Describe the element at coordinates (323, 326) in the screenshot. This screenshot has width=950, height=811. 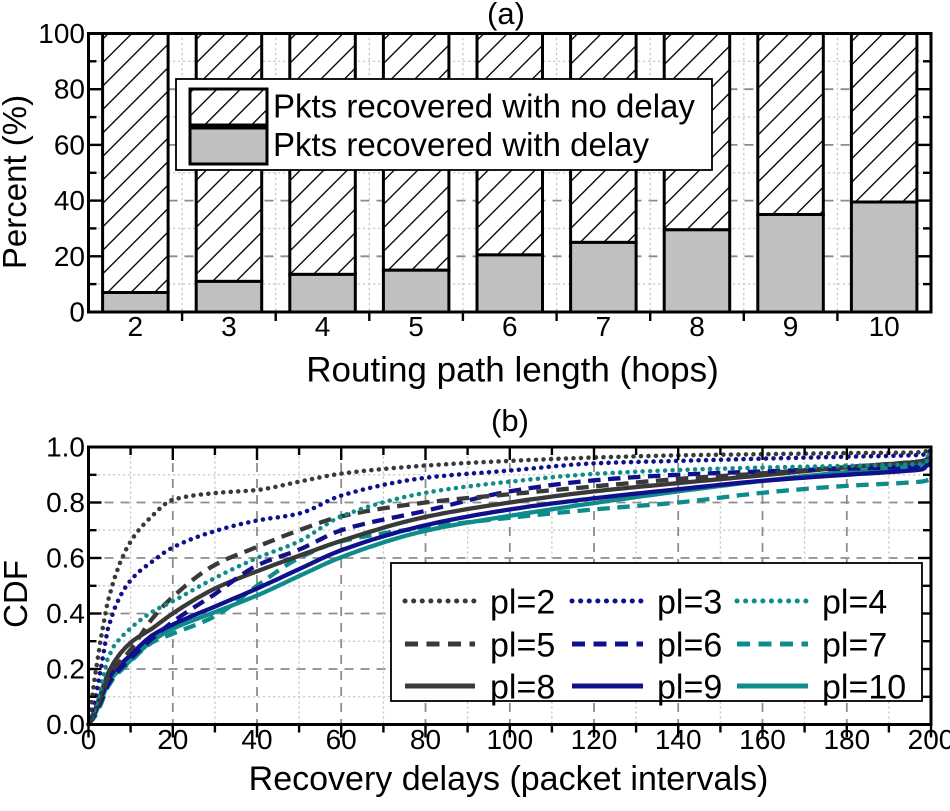
I see `svg-text: 4` at that location.